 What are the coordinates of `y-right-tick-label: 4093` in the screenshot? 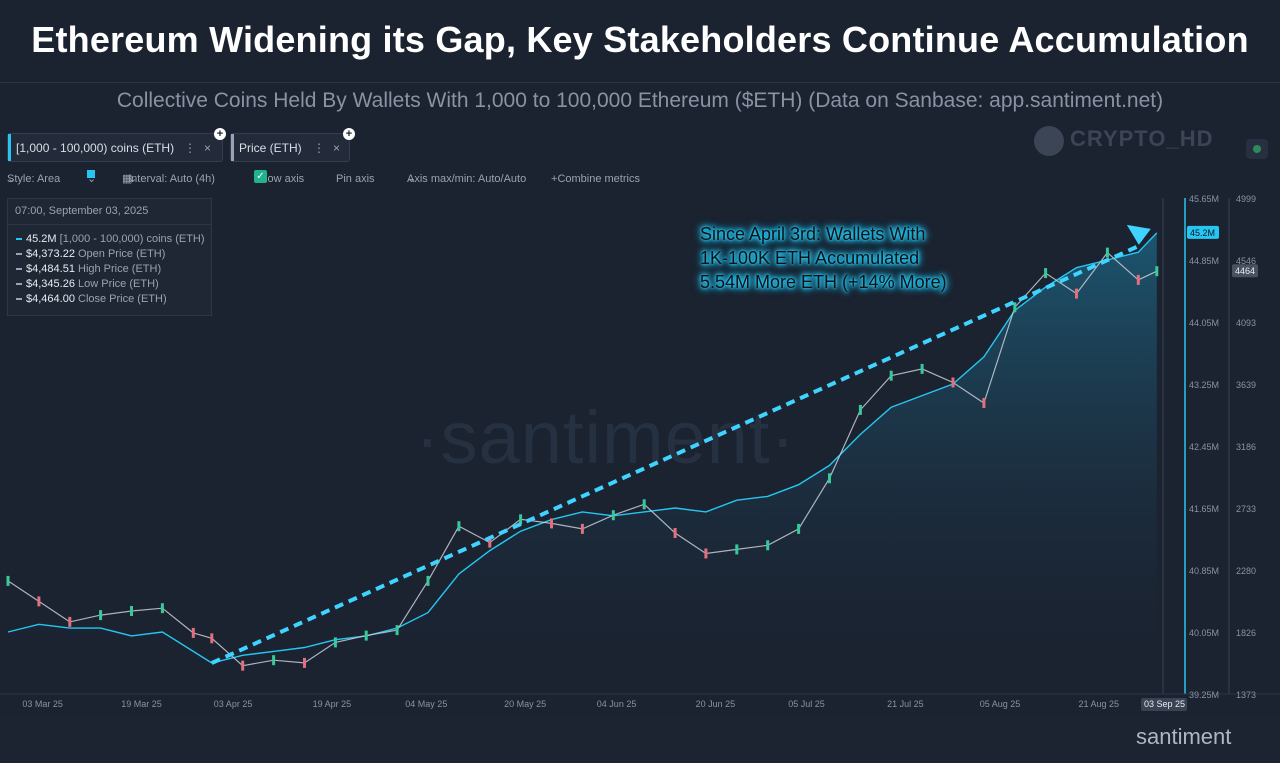 It's located at (1246, 323).